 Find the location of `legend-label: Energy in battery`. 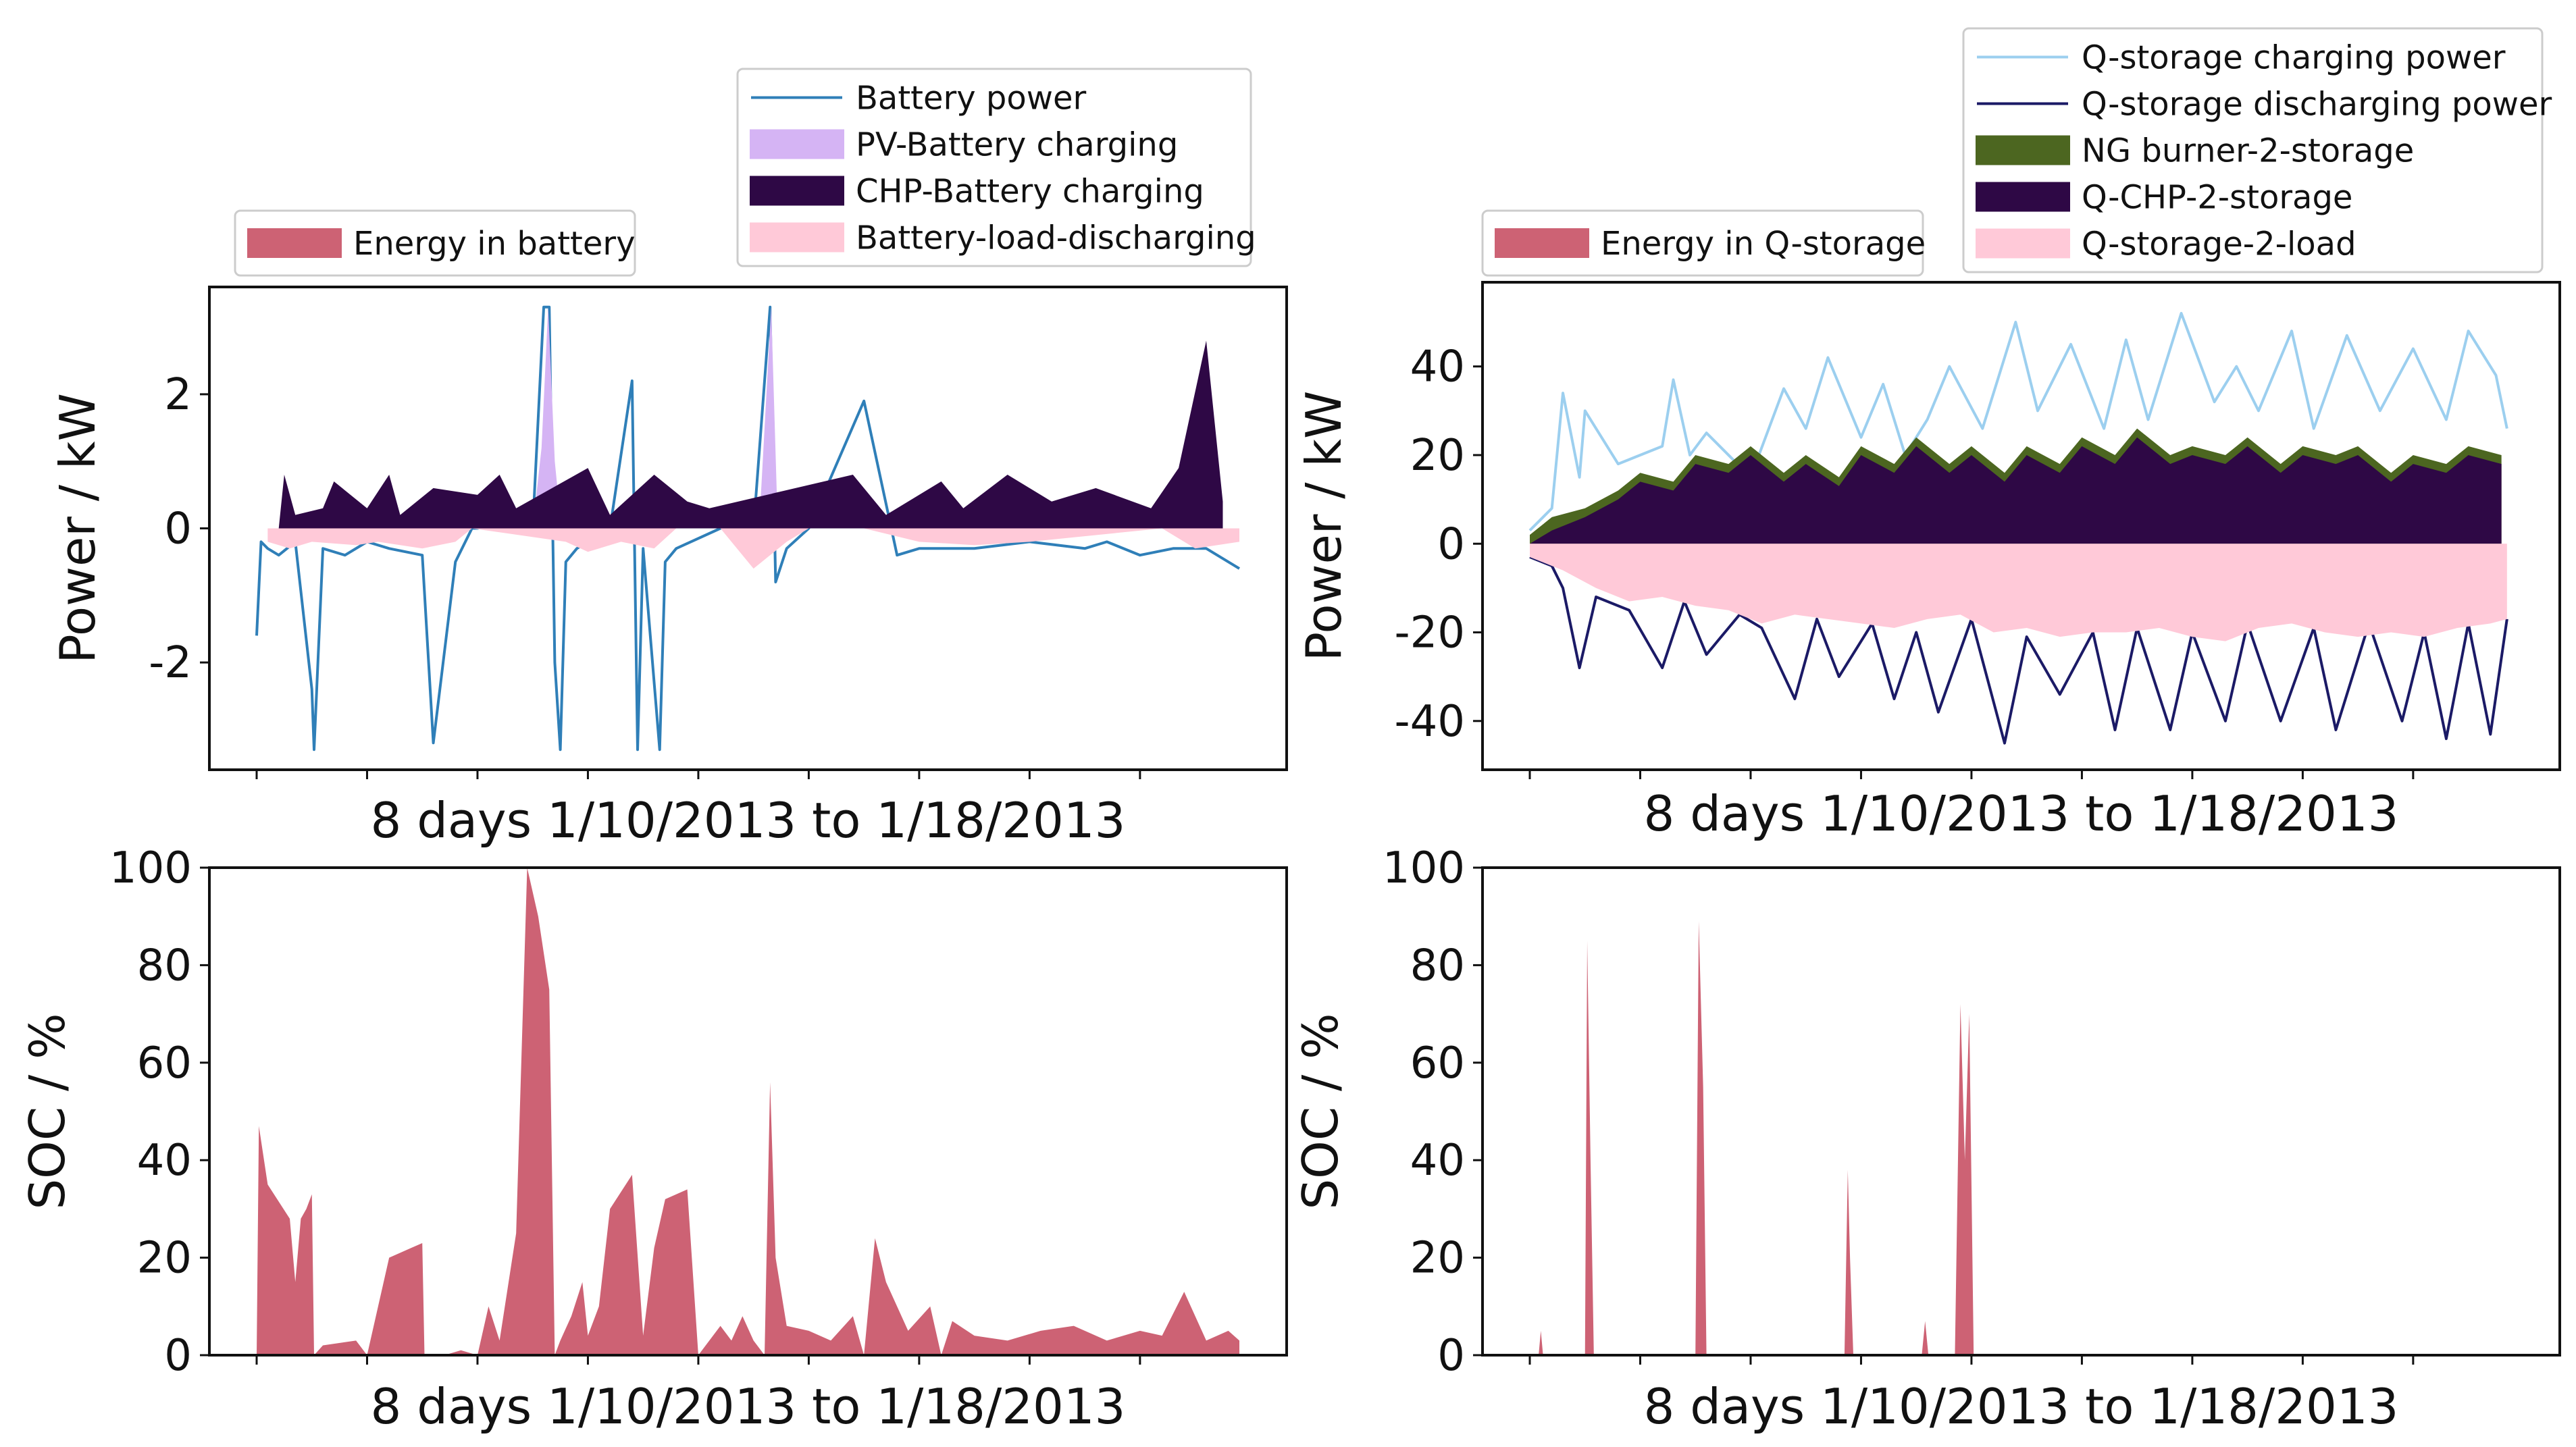

legend-label: Energy in battery is located at coordinates (494, 244).